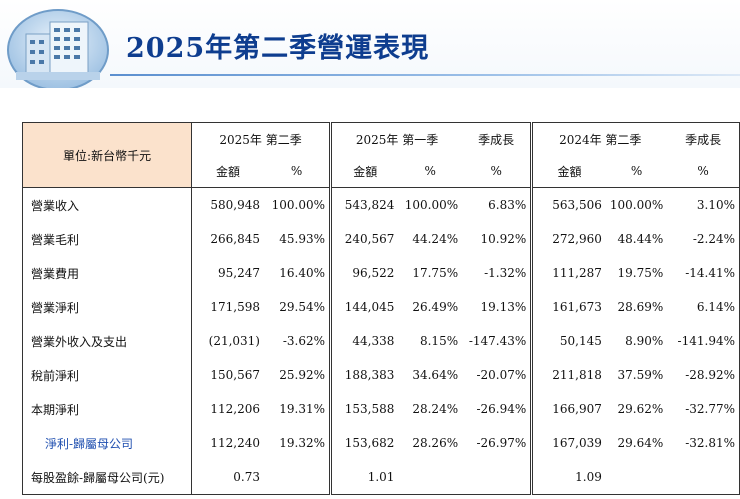 This screenshot has width=740, height=499. I want to click on cell-amount-2025q1: 153,682, so click(369, 443).